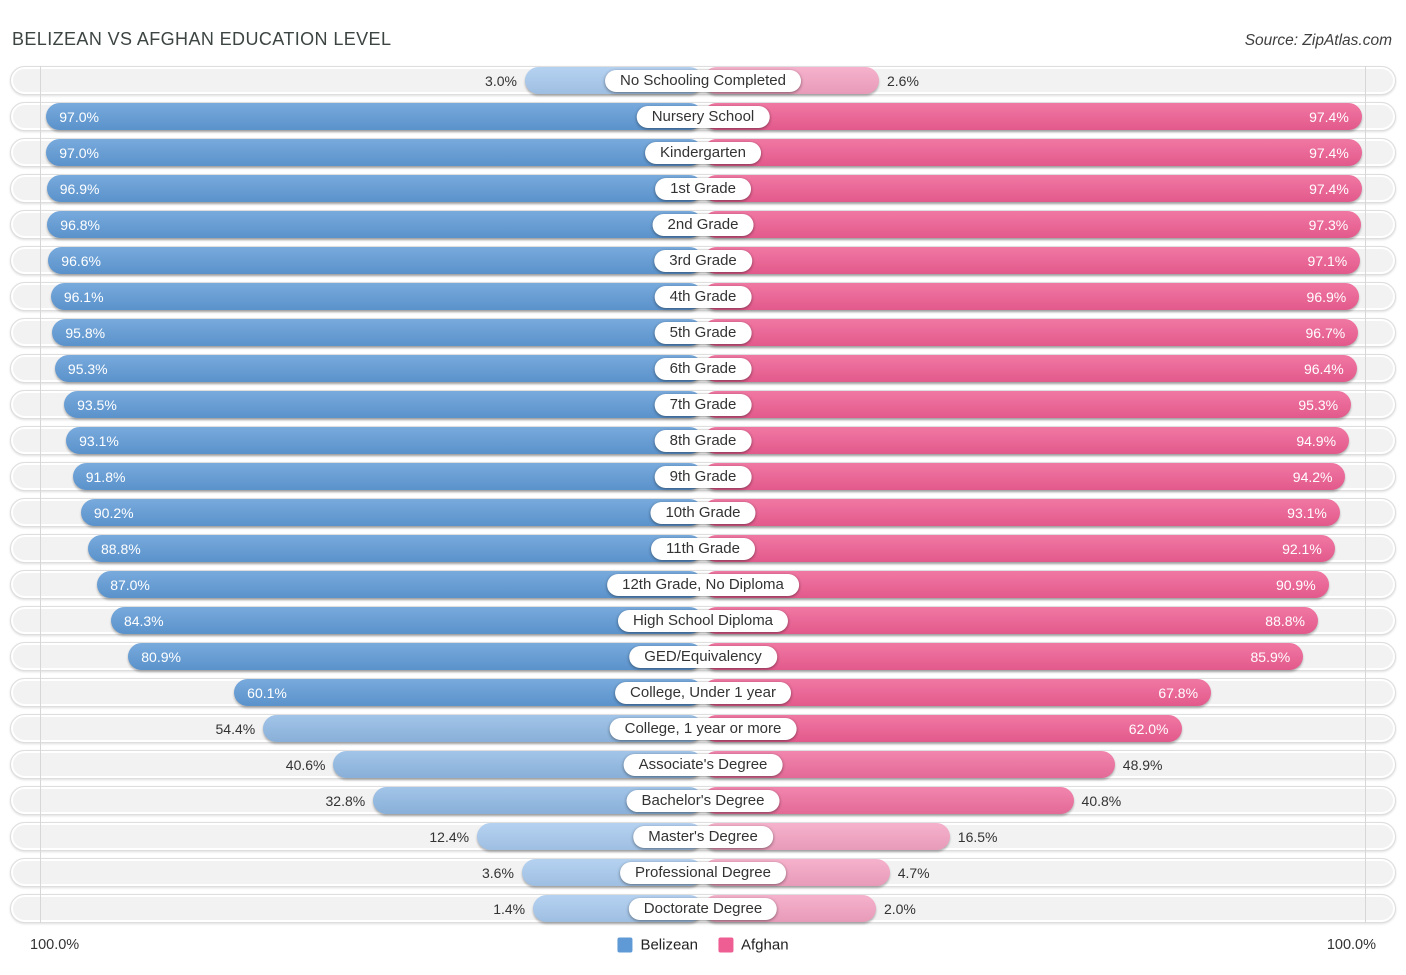 The image size is (1406, 975). I want to click on belizean-bar: 93.5%, so click(383, 404).